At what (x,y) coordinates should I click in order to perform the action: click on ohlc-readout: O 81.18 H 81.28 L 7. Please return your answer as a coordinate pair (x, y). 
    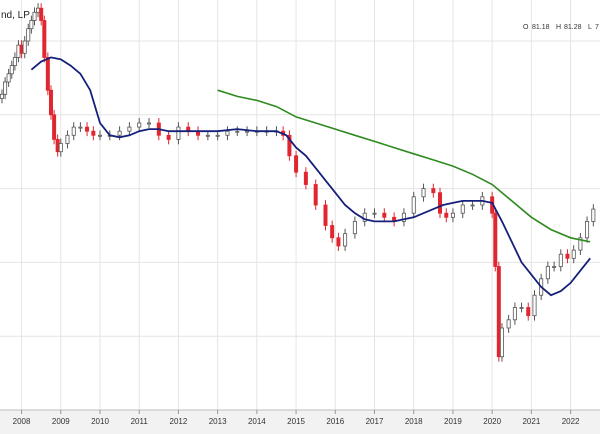
    Looking at the image, I should click on (561, 27).